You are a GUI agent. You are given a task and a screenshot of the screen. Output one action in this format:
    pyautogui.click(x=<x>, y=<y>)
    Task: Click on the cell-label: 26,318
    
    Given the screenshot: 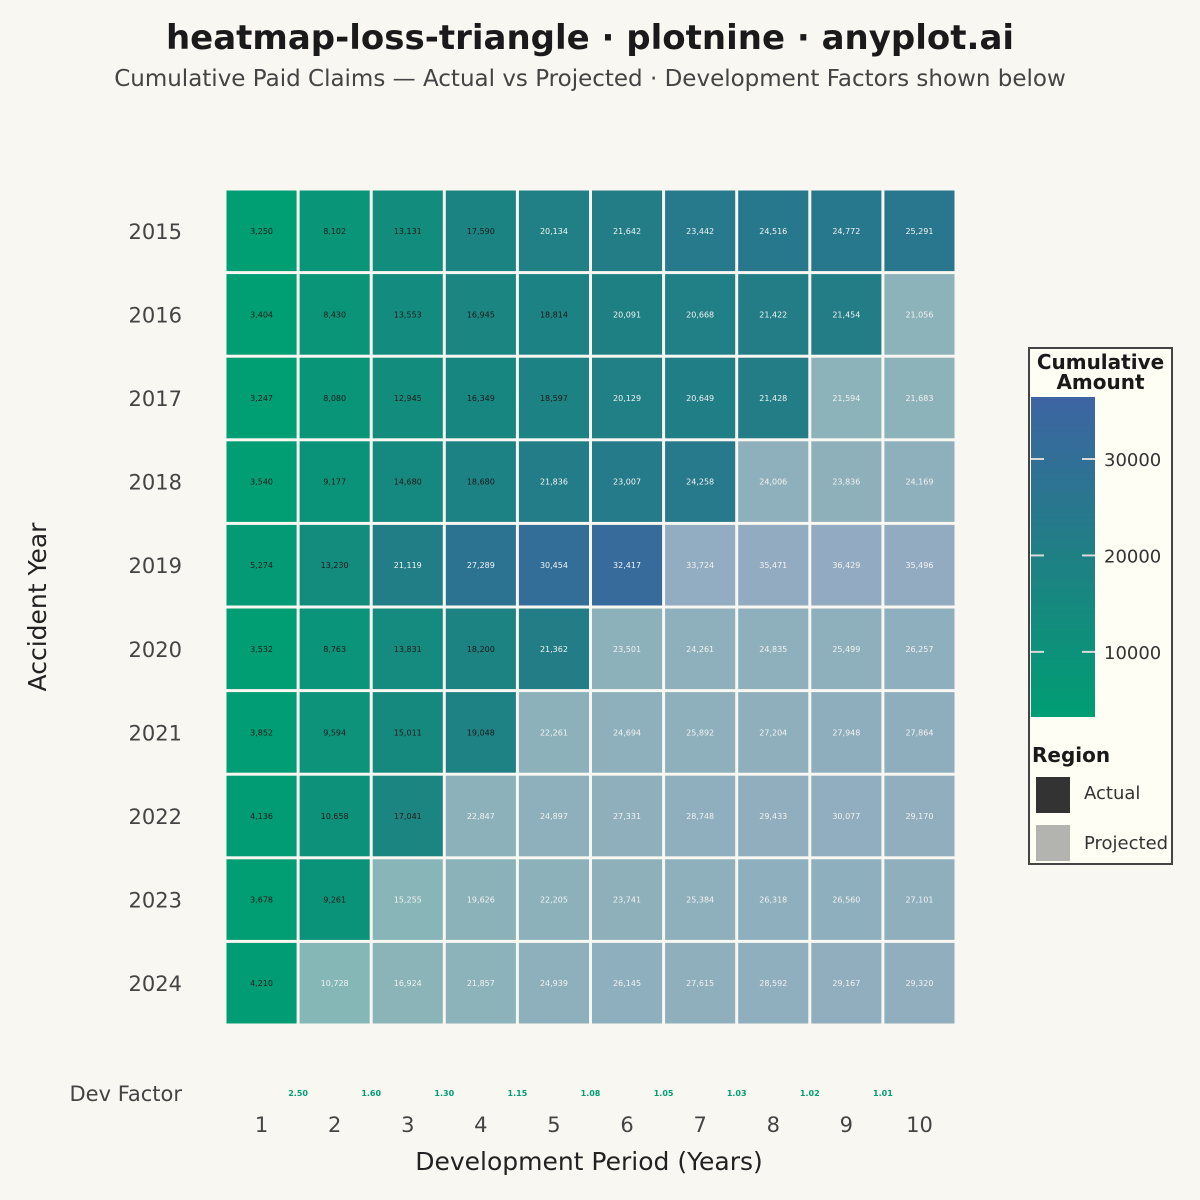 What is the action you would take?
    pyautogui.click(x=773, y=900)
    